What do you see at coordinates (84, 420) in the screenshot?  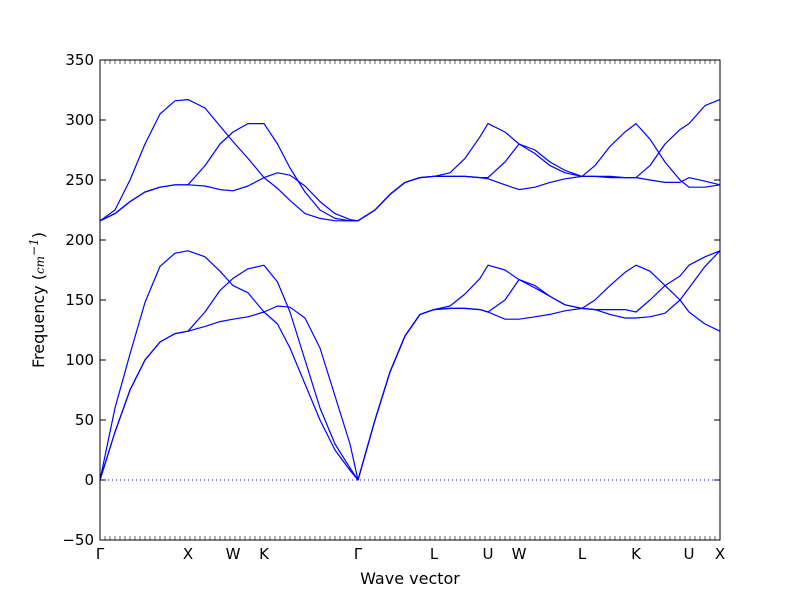 I see `y-tick-label: 50` at bounding box center [84, 420].